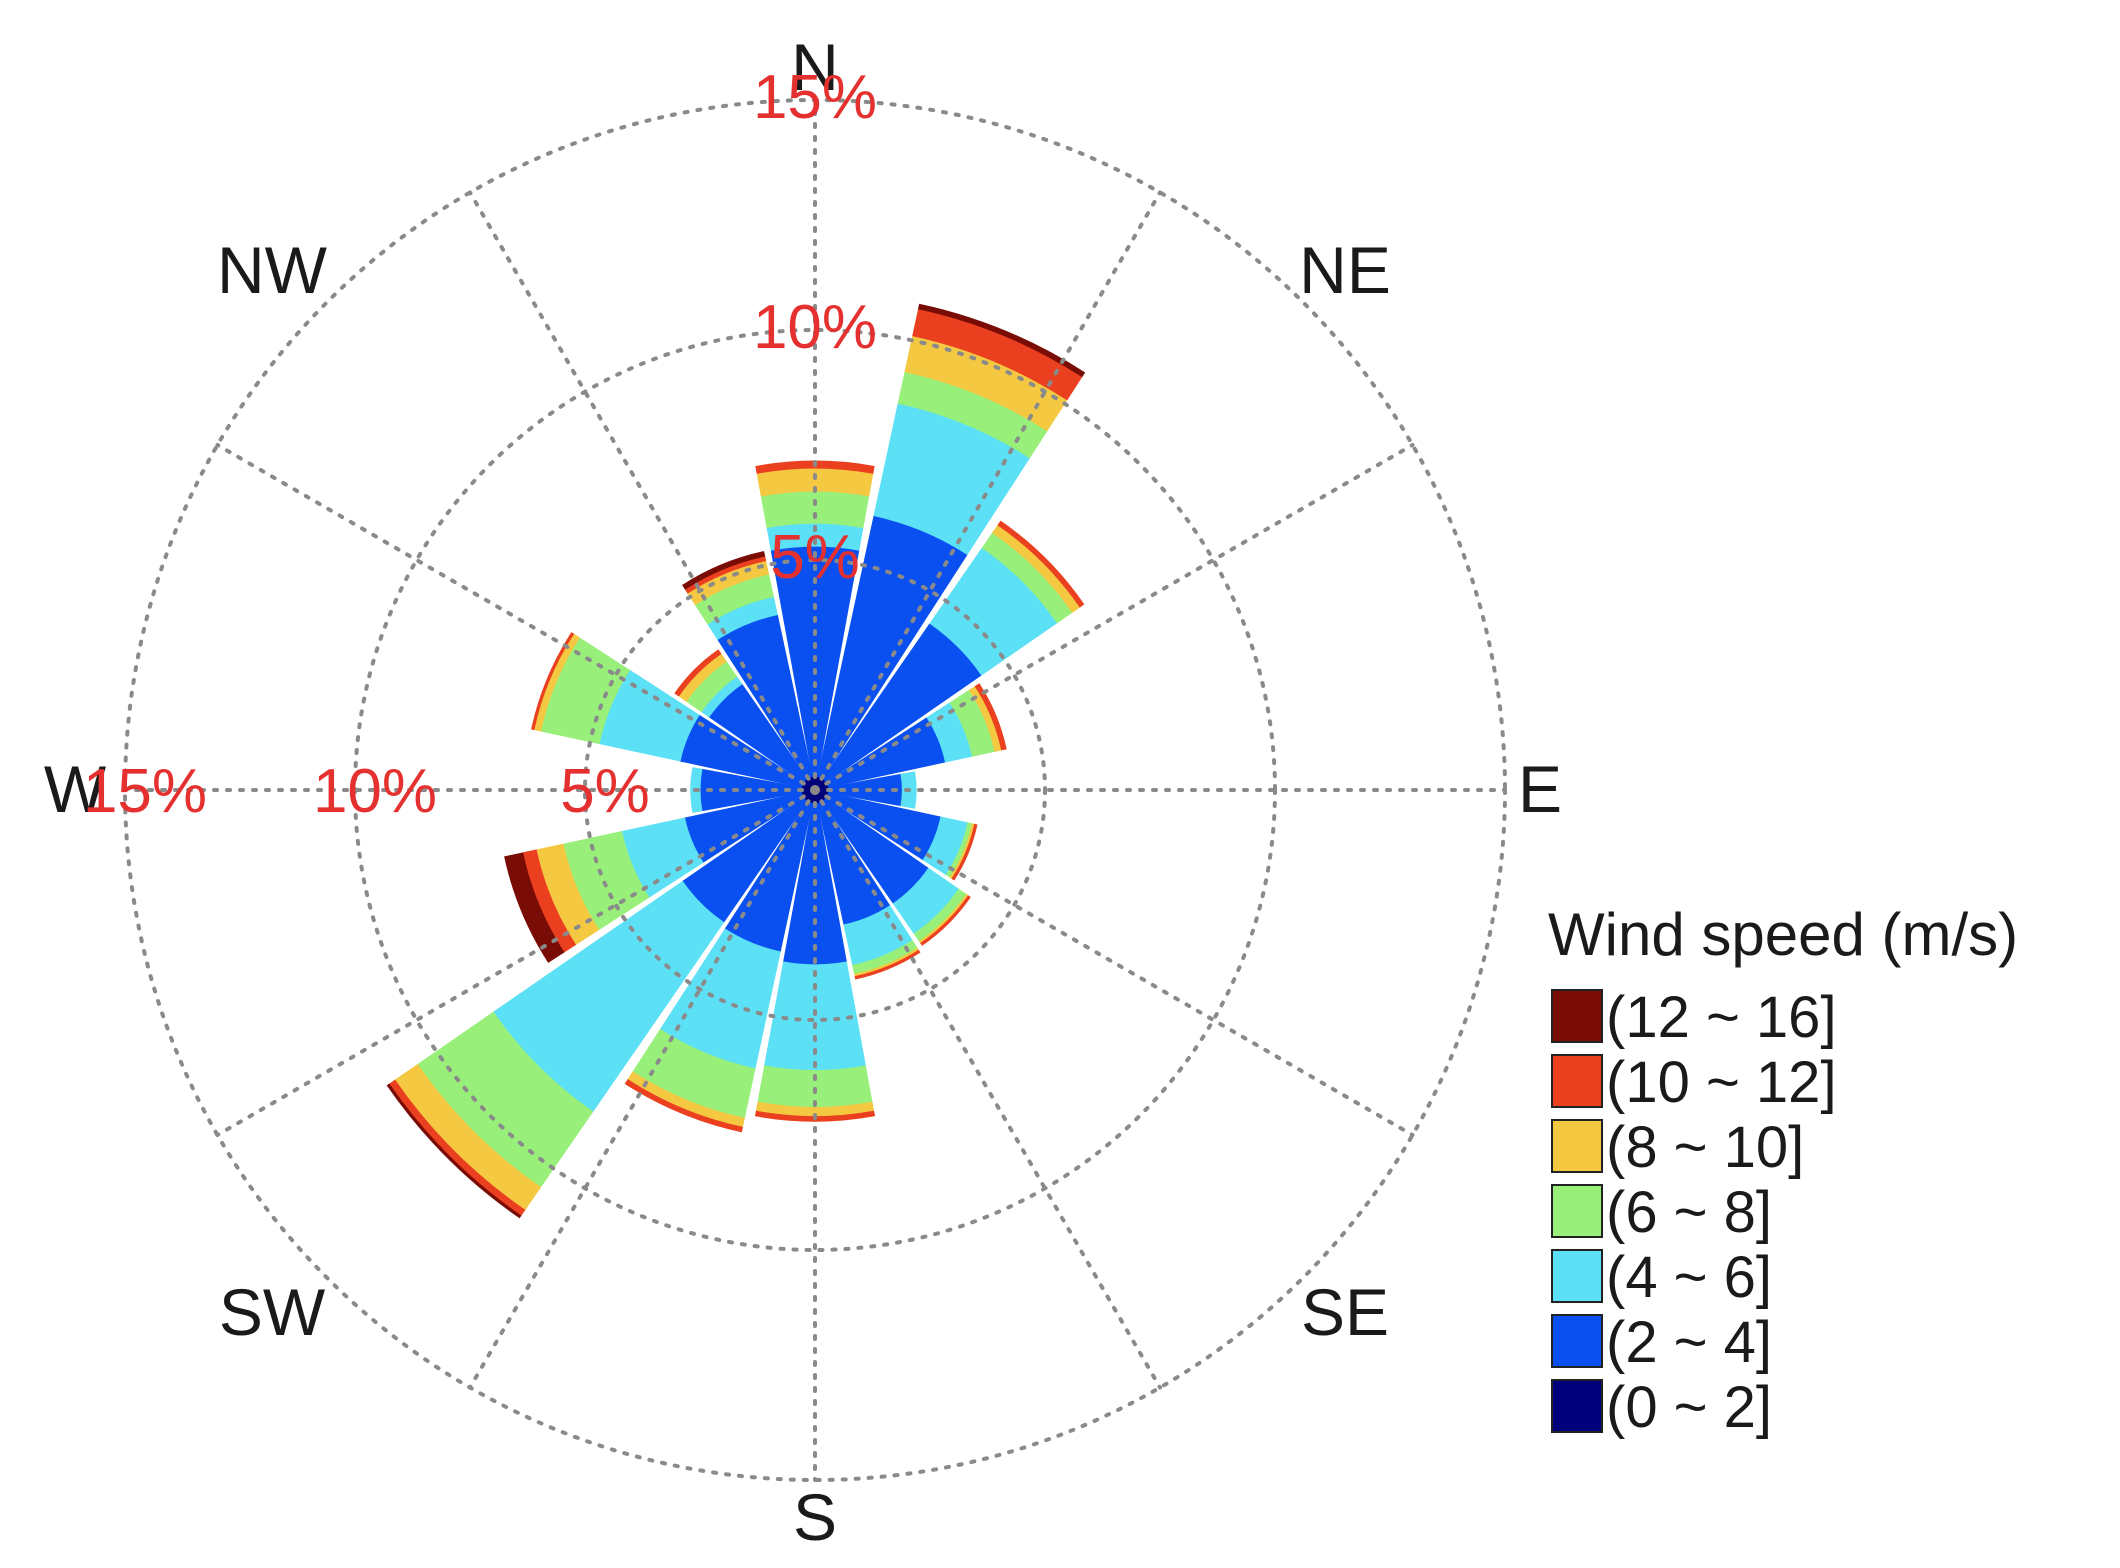  I want to click on direction-label-w: W, so click(75, 789).